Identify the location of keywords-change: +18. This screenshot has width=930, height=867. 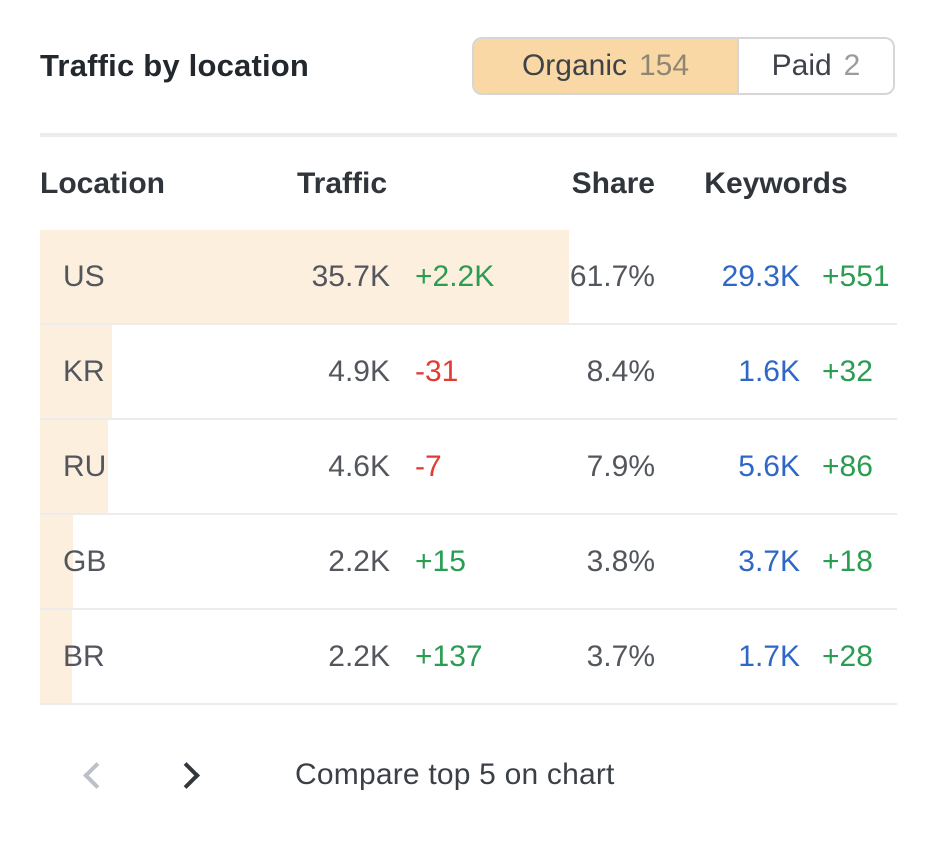
(847, 561).